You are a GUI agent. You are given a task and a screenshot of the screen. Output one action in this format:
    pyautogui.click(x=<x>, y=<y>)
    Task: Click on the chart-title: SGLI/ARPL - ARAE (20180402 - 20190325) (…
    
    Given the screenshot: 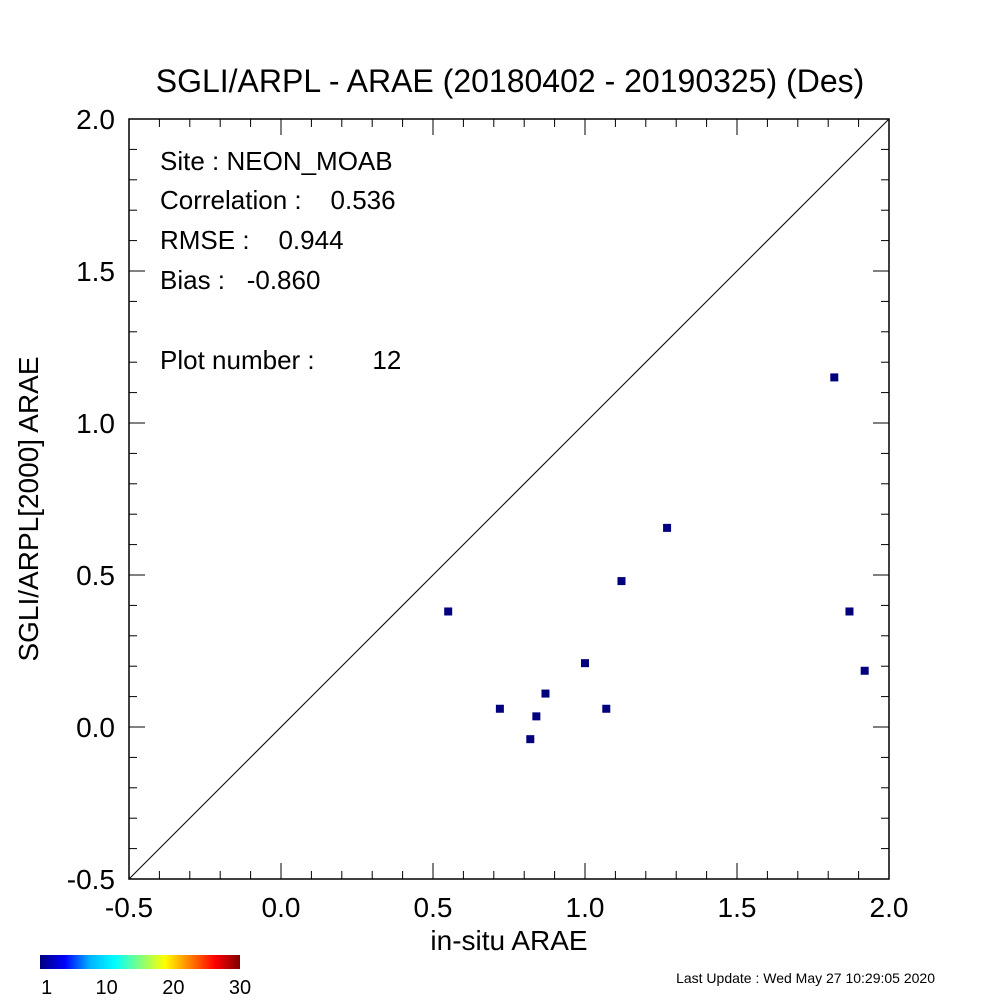 What is the action you would take?
    pyautogui.click(x=510, y=81)
    